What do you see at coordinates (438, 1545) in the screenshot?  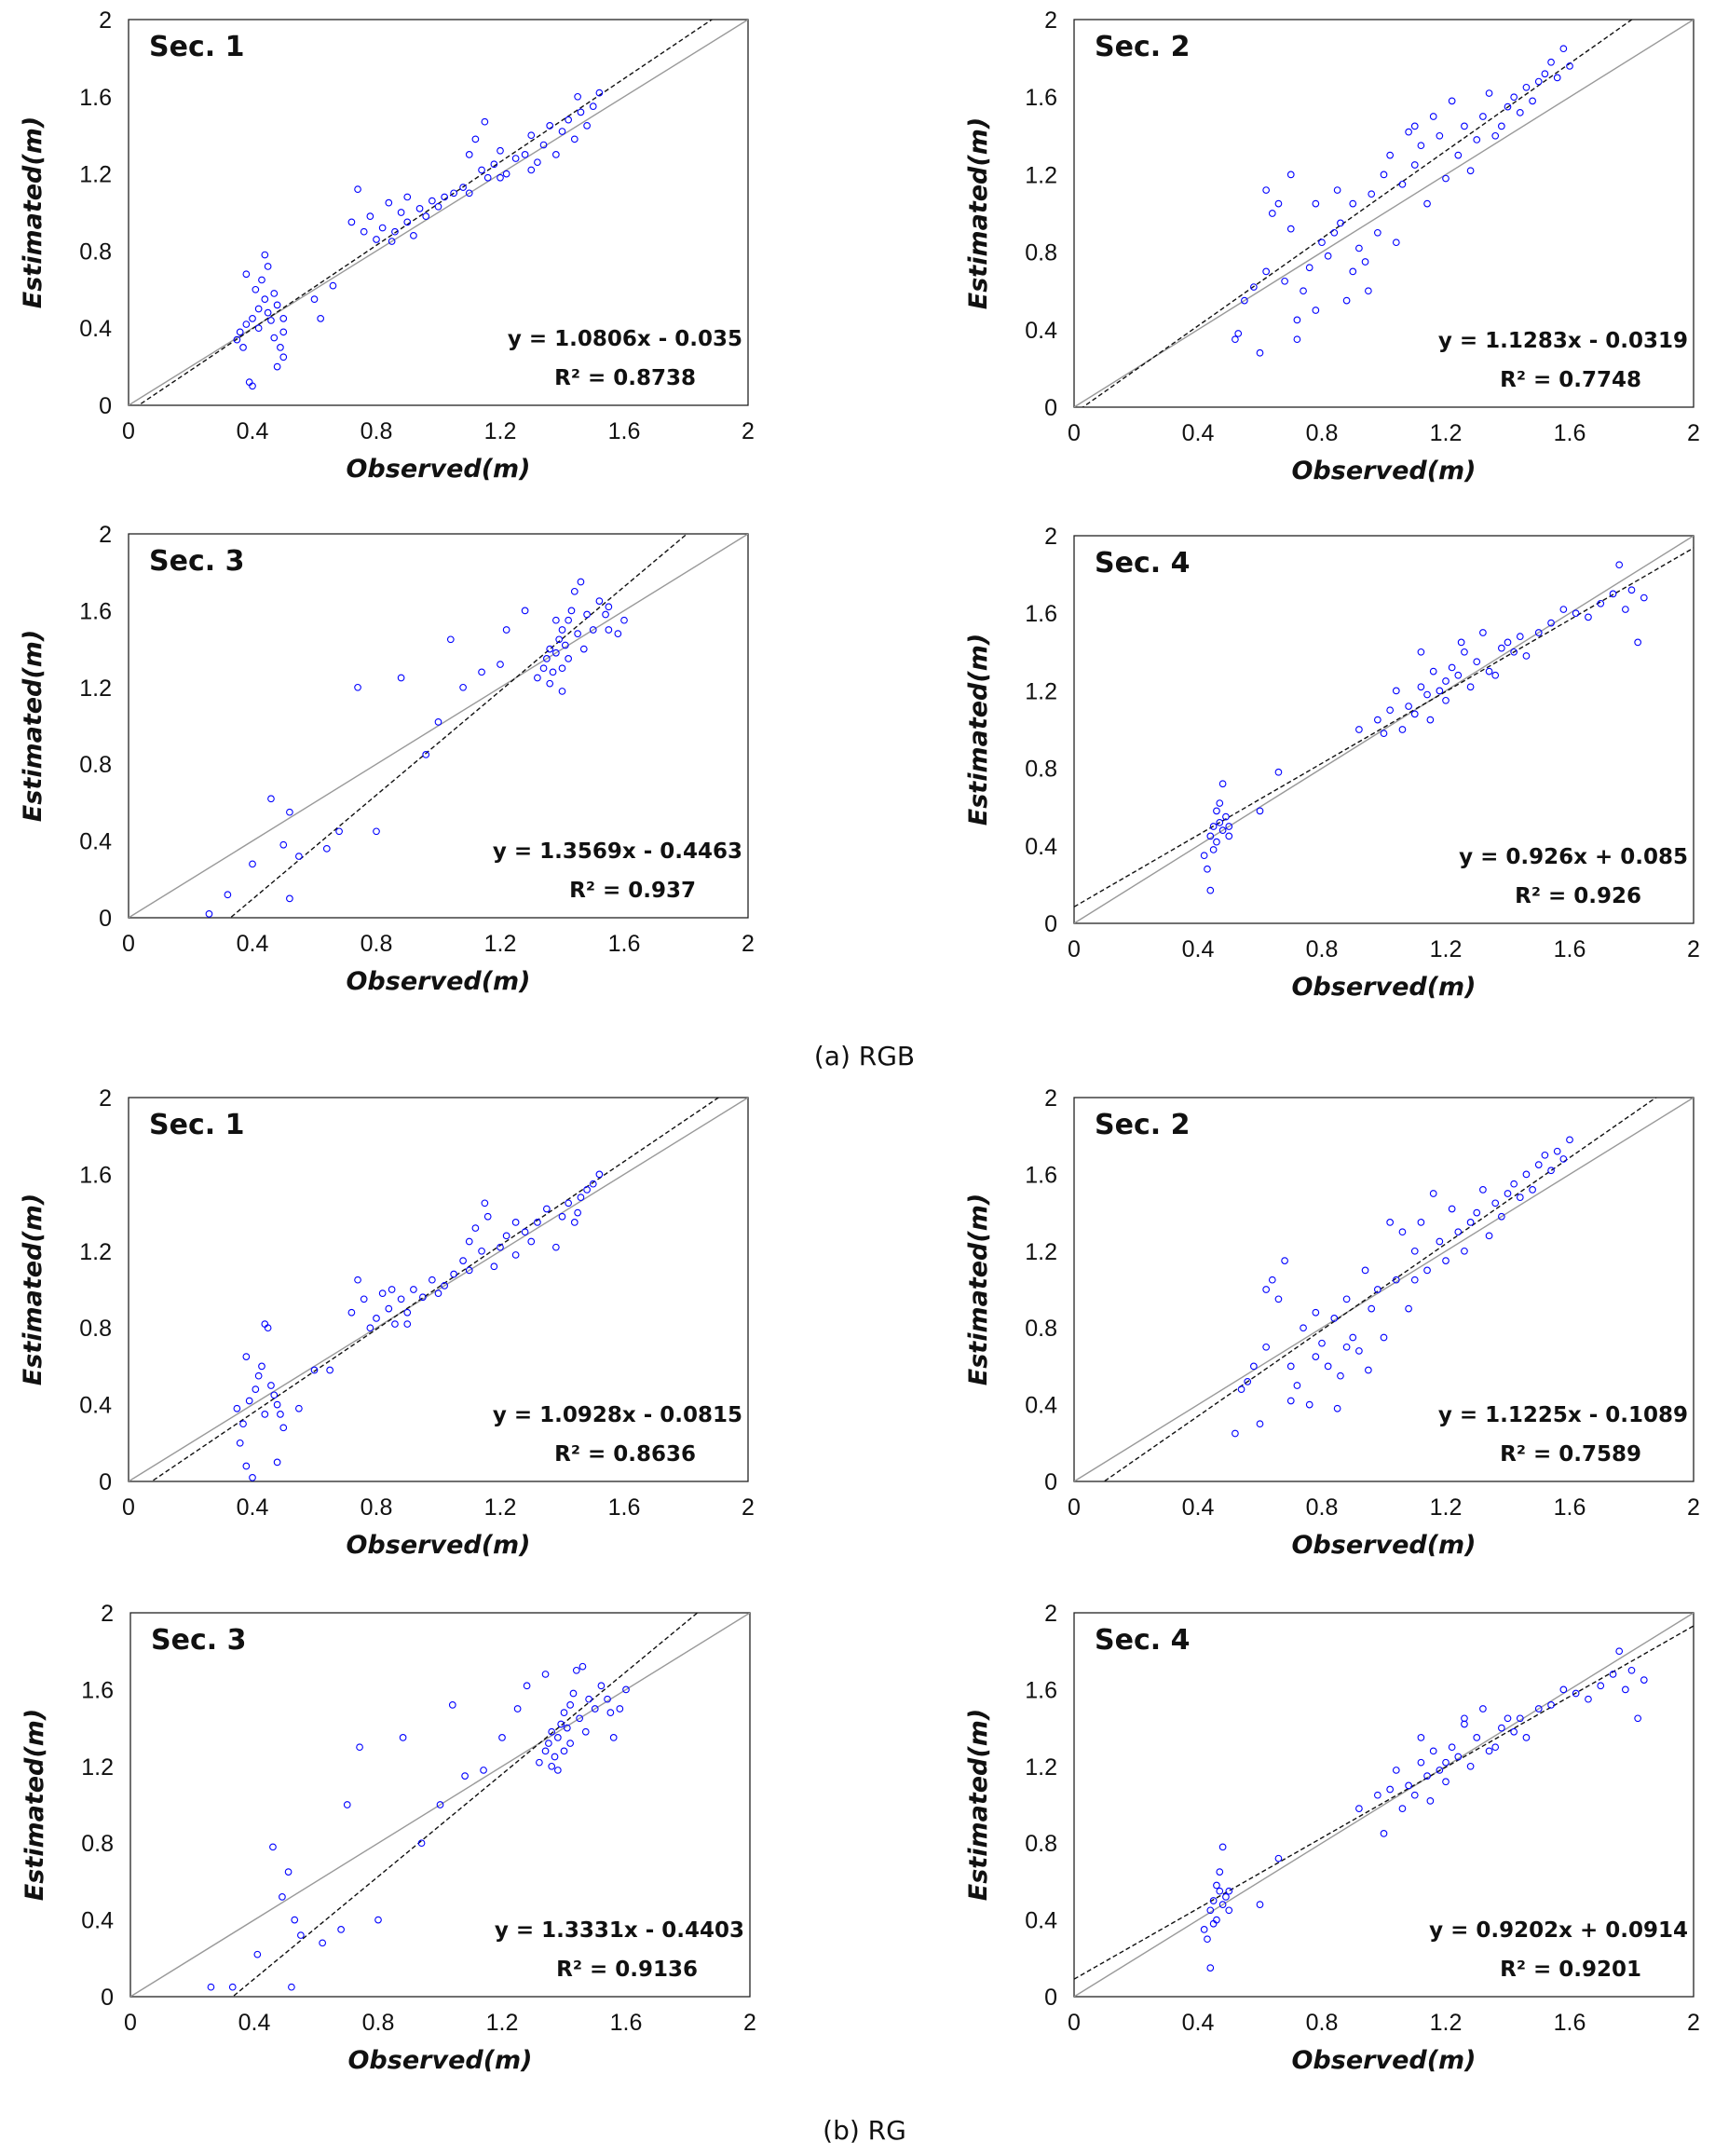 I see `x-axis-label: Observed(m)` at bounding box center [438, 1545].